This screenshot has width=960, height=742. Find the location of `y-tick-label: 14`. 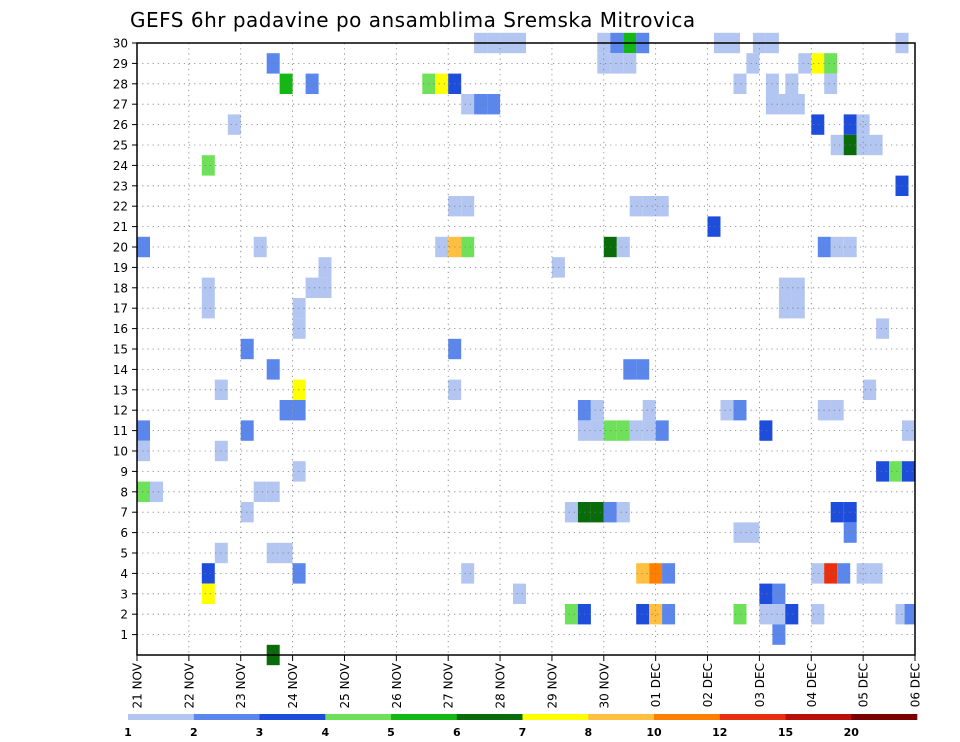

y-tick-label: 14 is located at coordinates (120, 370).